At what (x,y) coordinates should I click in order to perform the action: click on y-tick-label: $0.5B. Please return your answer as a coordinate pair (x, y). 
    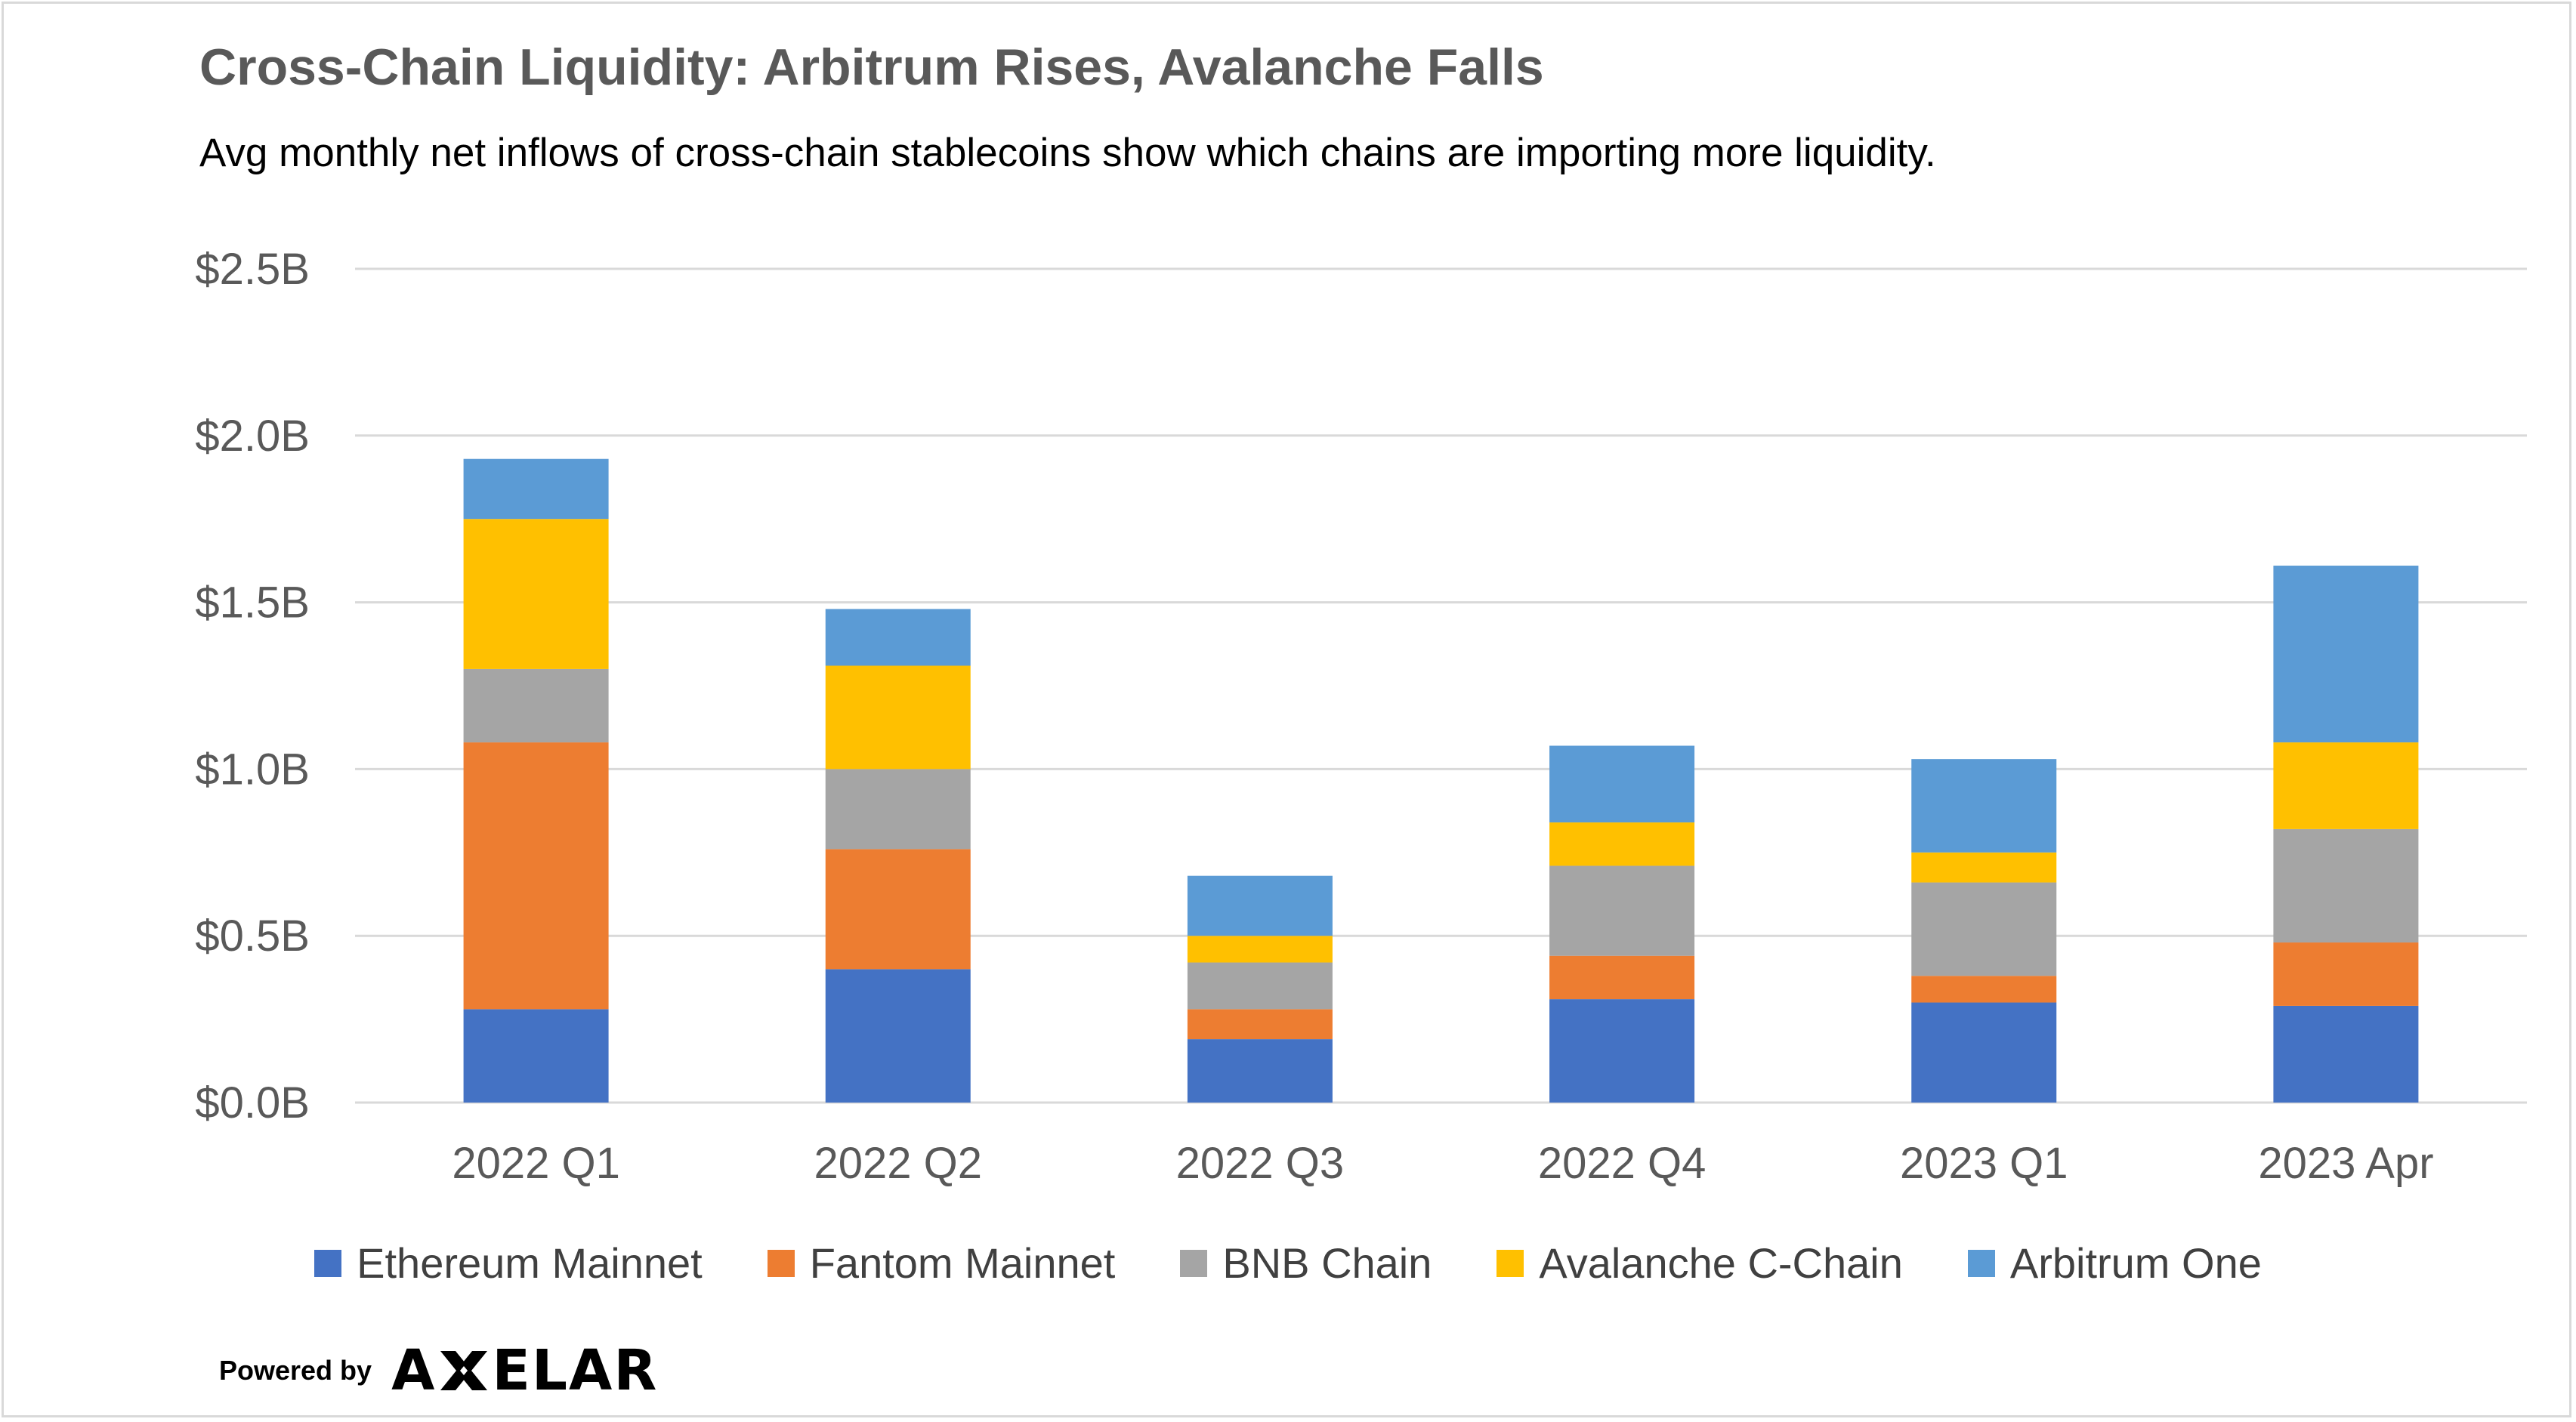
    Looking at the image, I should click on (252, 936).